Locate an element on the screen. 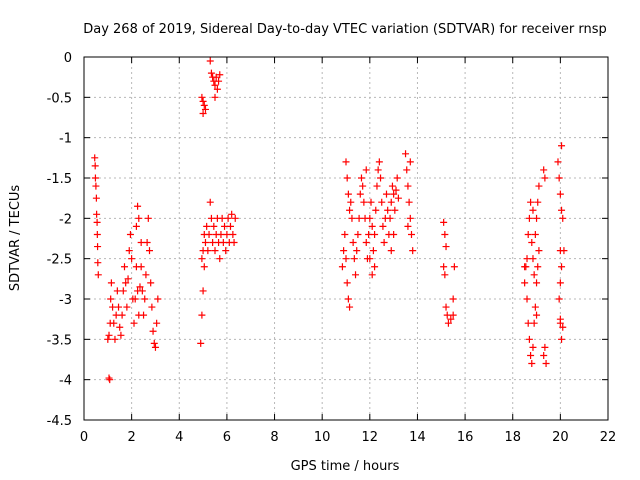 The width and height of the screenshot is (640, 480). y-tick-label: -3.5 is located at coordinates (59, 340).